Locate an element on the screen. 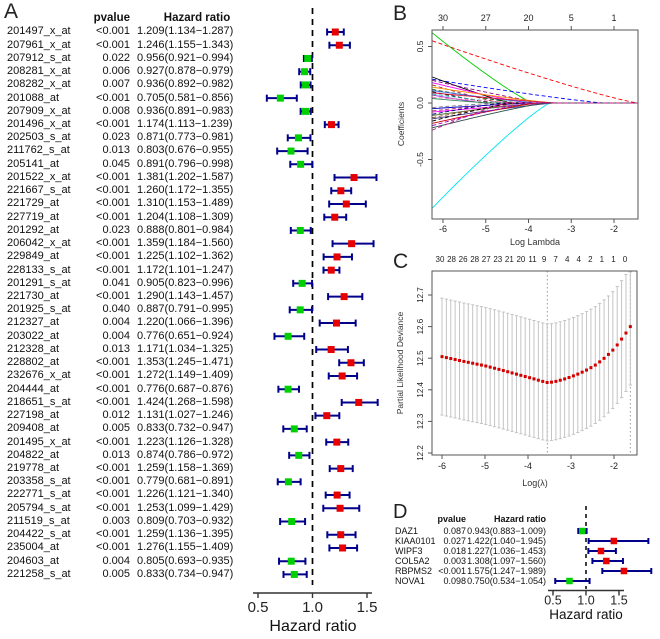  forest-row: 203358_s_at <0.001 0.779(0.681−0.891) is located at coordinates (123, 481).